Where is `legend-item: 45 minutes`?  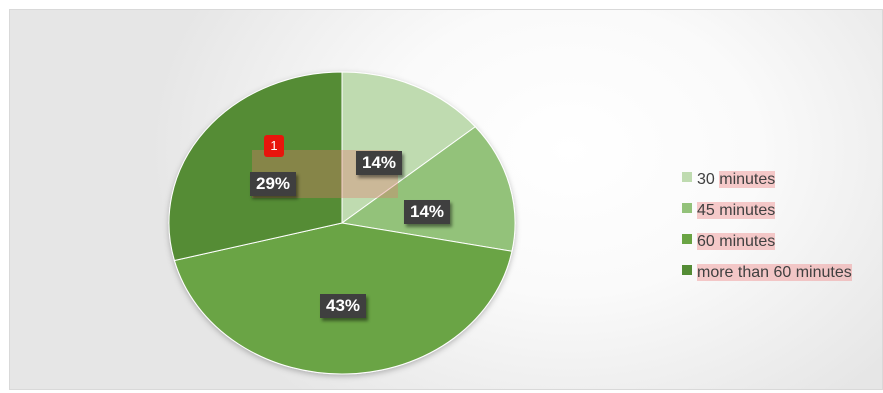 legend-item: 45 minutes is located at coordinates (782, 214).